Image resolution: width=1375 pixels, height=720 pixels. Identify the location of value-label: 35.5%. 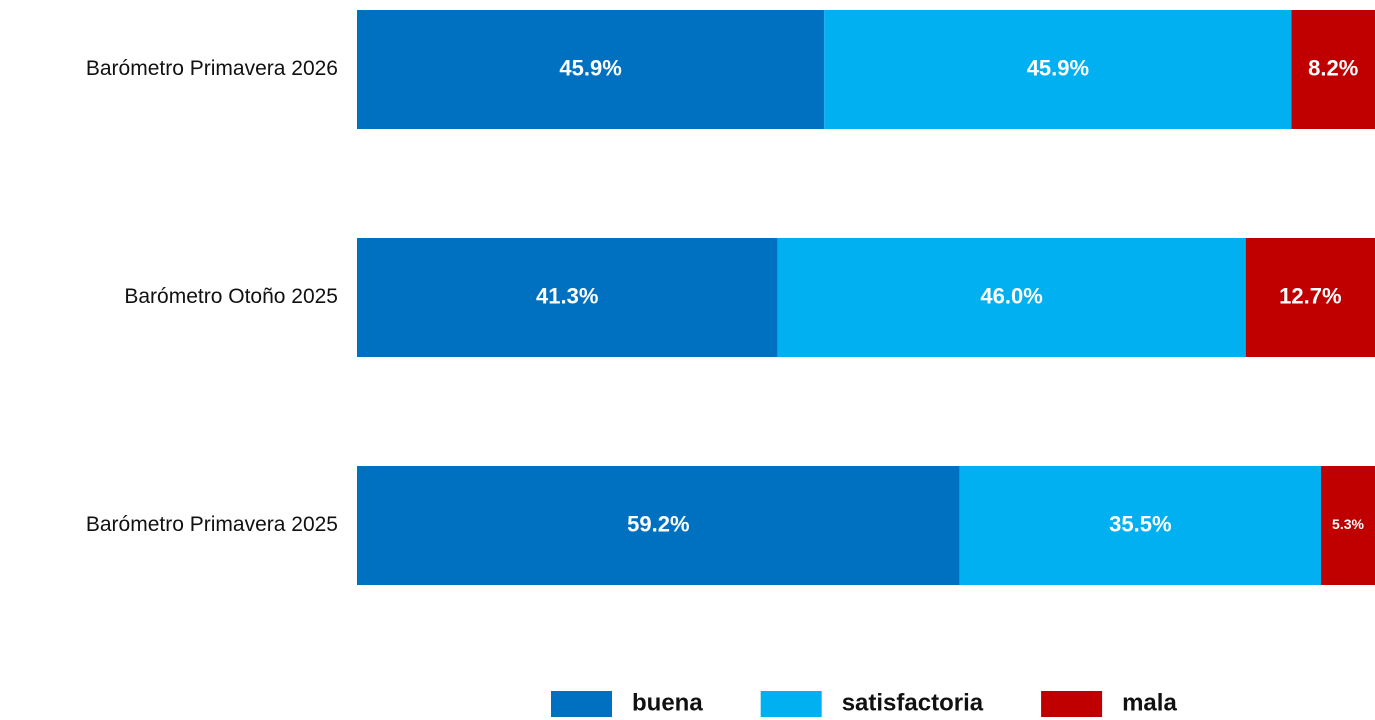
(1140, 523).